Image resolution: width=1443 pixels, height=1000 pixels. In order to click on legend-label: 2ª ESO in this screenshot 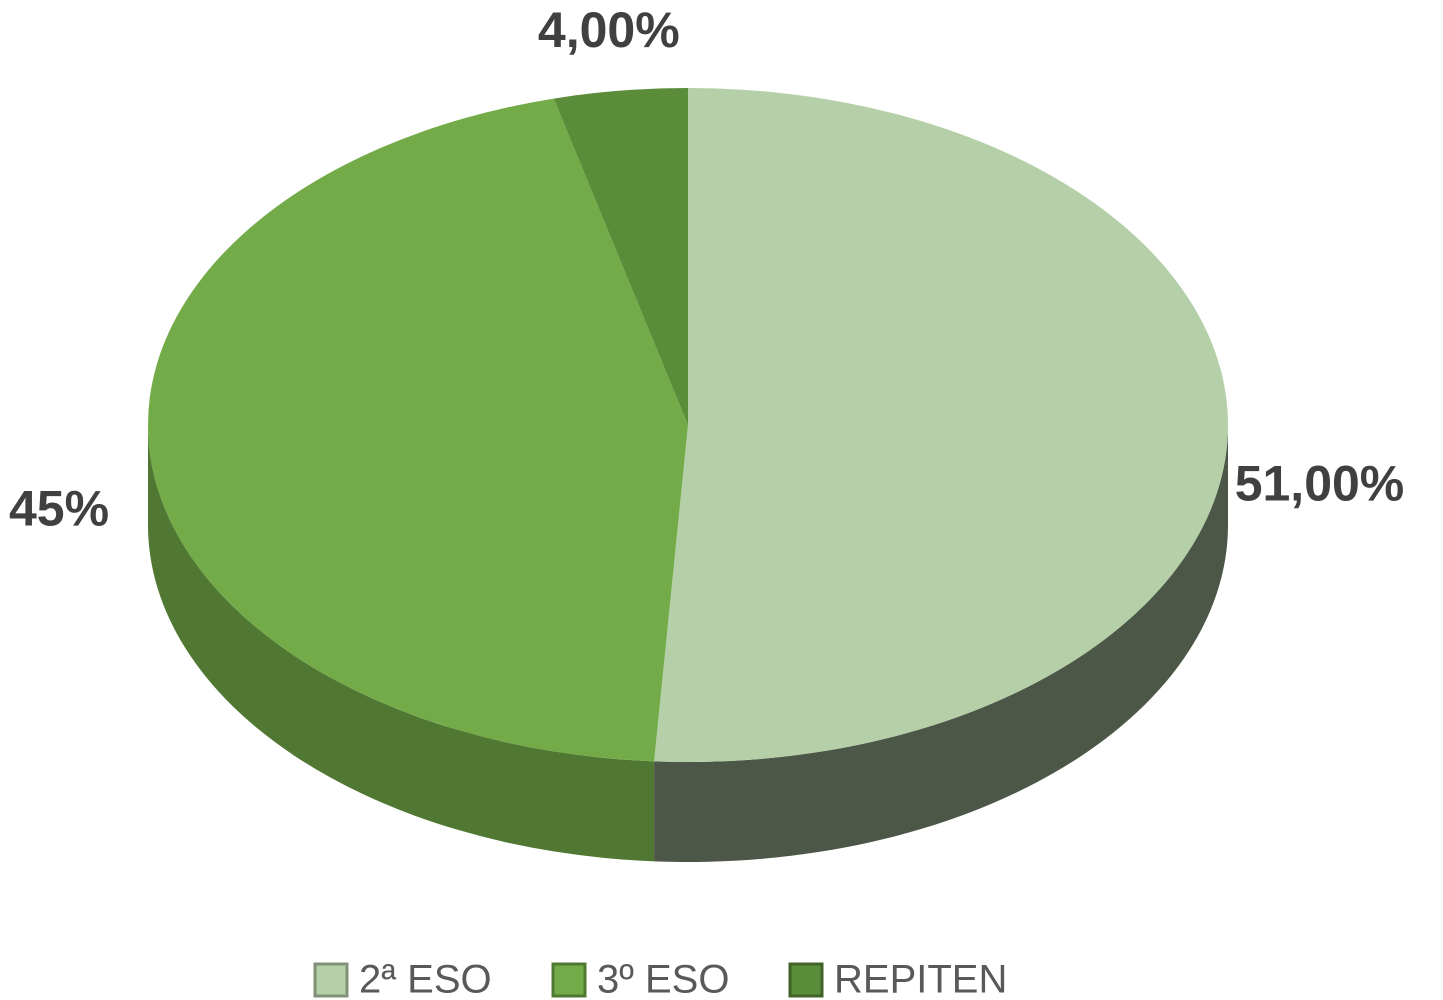, I will do `click(425, 979)`.